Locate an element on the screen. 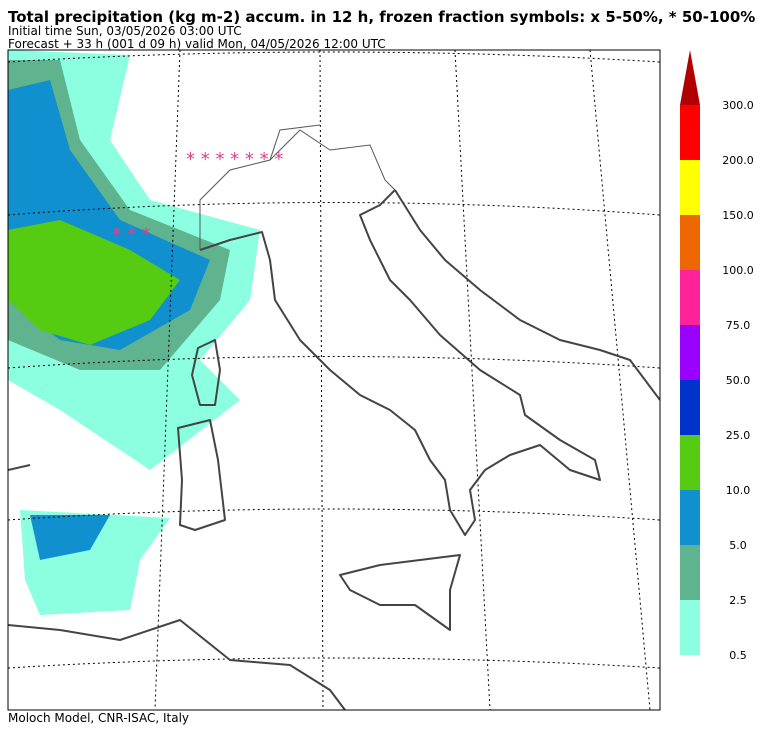 This screenshot has width=760, height=731. initial-time: Initial time Sun, 03/05/2026 03:00 UTC is located at coordinates (125, 31).